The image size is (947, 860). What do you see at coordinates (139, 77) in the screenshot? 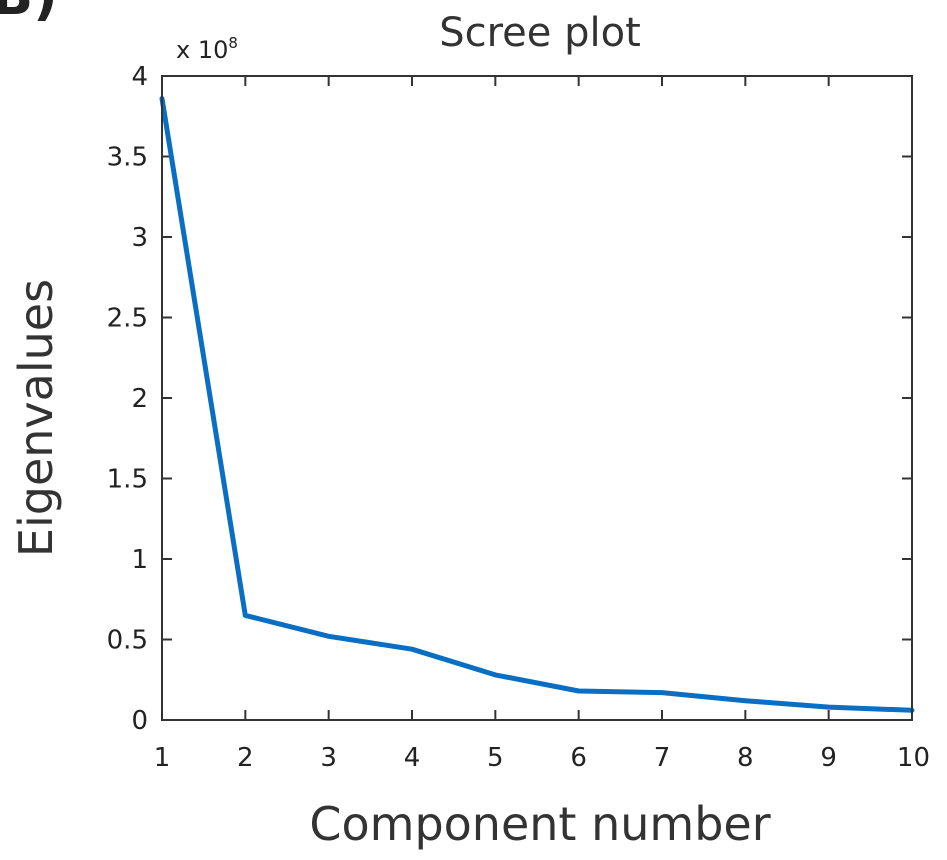
I see `y-tick-label: 4` at bounding box center [139, 77].